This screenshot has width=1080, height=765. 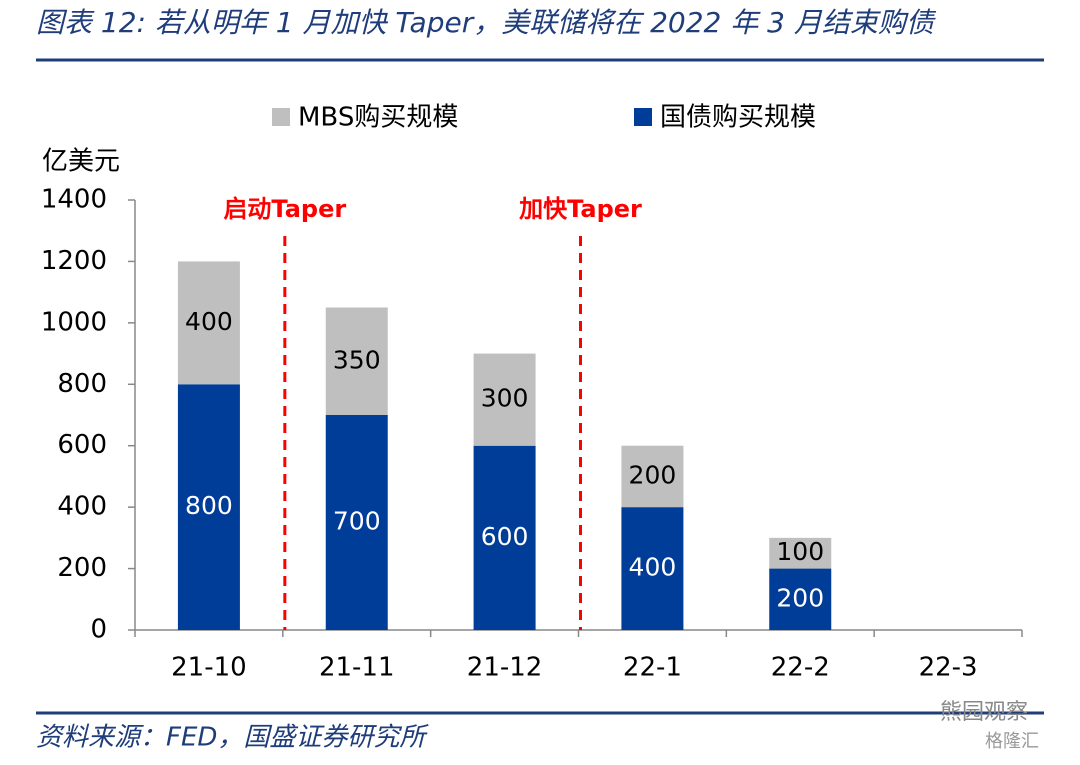 What do you see at coordinates (738, 118) in the screenshot?
I see `legend-label: 国债购买规模` at bounding box center [738, 118].